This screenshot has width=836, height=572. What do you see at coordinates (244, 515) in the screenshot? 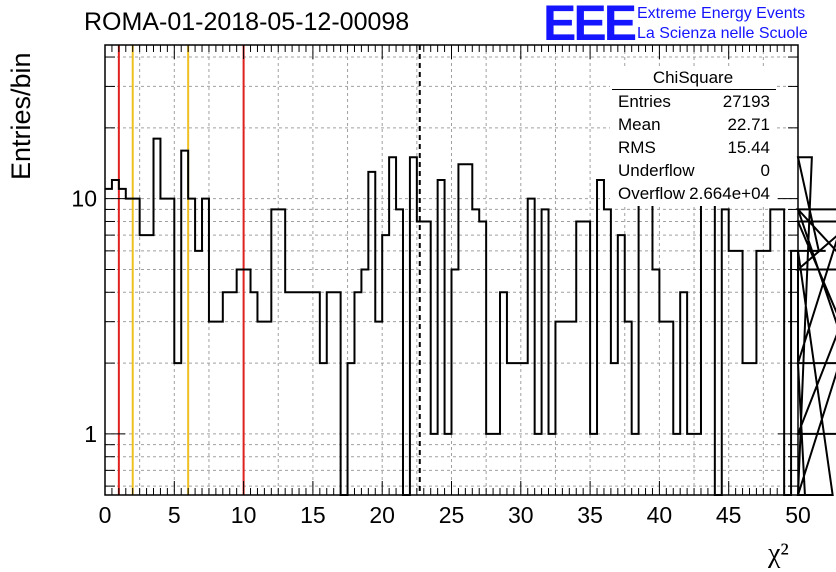
I see `x-tick-label: 10` at bounding box center [244, 515].